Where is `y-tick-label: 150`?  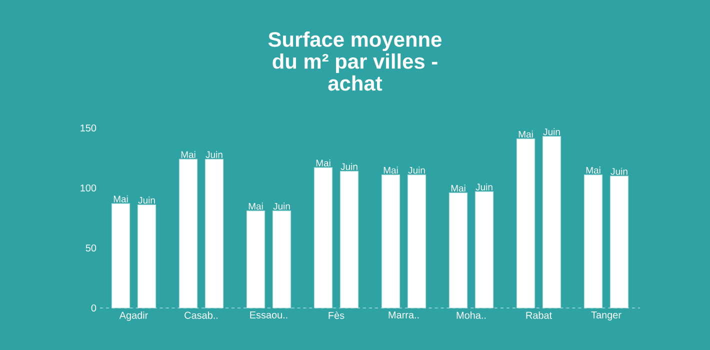
y-tick-label: 150 is located at coordinates (88, 128).